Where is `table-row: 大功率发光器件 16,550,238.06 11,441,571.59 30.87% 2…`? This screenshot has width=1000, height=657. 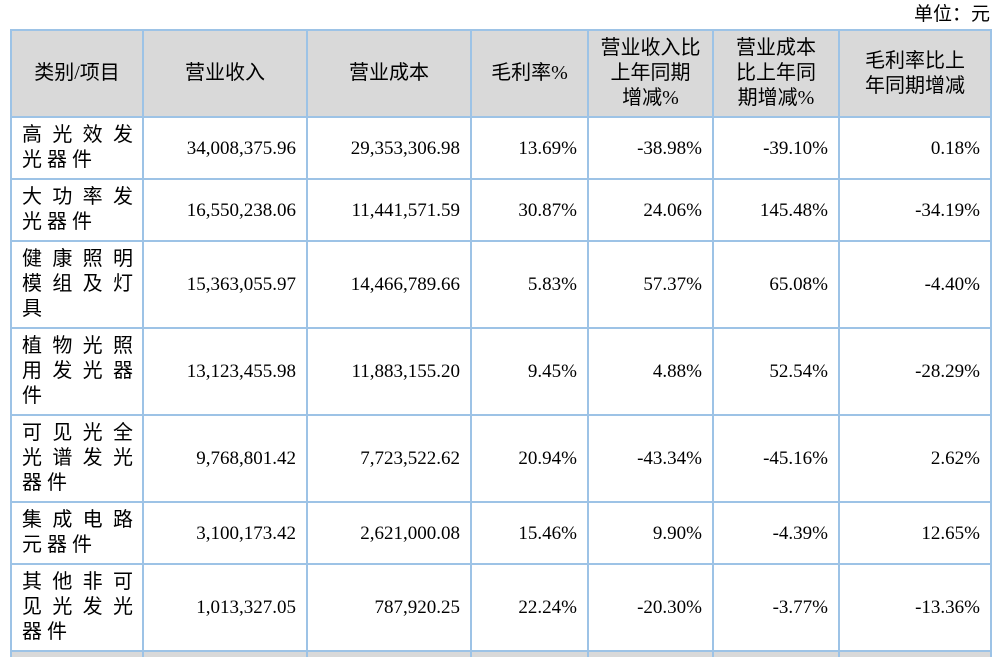
table-row: 大功率发光器件 16,550,238.06 11,441,571.59 30.87% 2… is located at coordinates (501, 210).